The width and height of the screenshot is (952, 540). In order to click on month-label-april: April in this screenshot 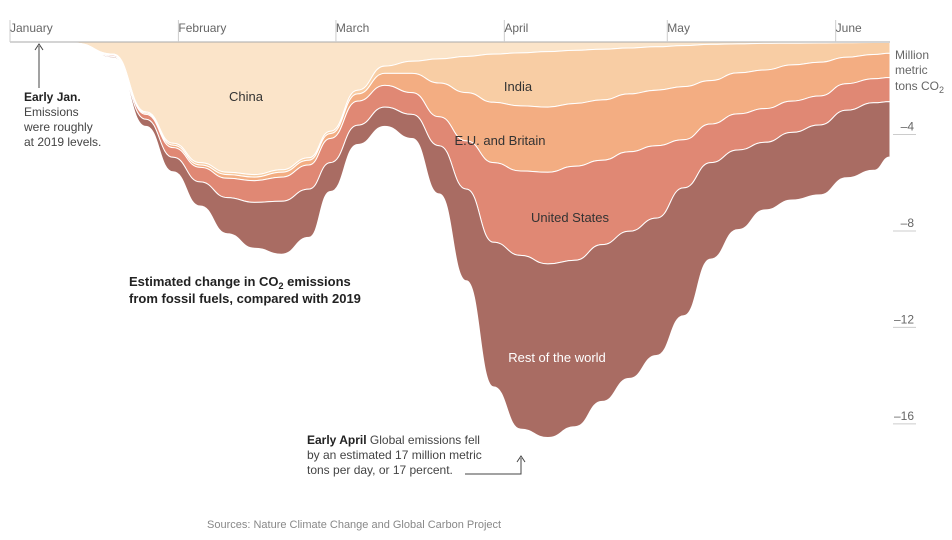, I will do `click(516, 28)`.